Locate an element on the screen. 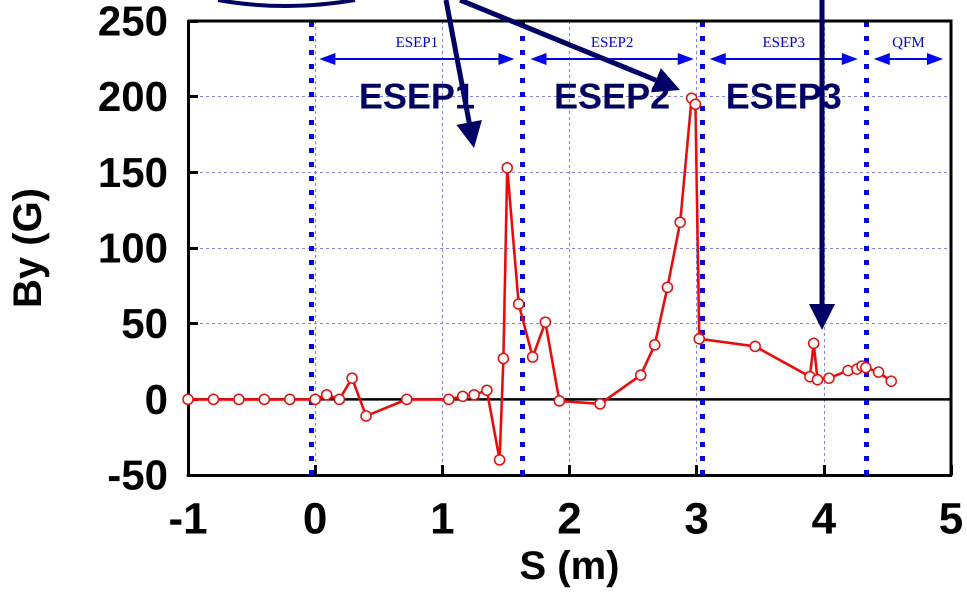 The width and height of the screenshot is (967, 594). annotation: QFM is located at coordinates (908, 43).